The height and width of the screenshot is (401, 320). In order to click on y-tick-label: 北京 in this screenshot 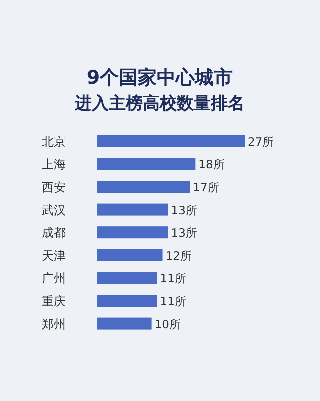, I will do `click(54, 141)`.